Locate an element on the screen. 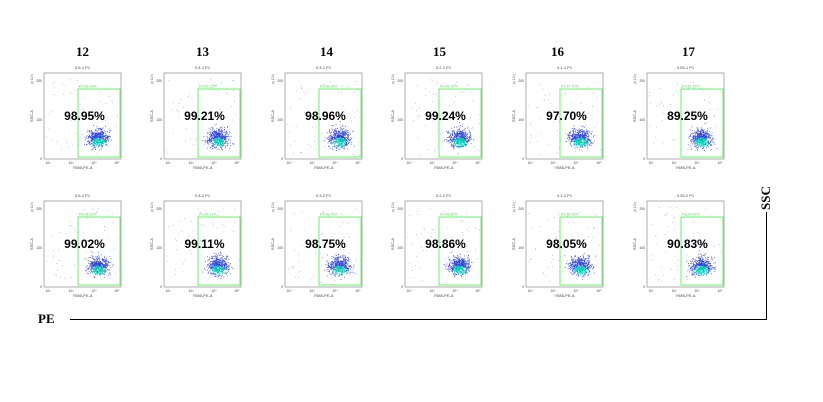 The image size is (823, 402). gate-label: P3:99.21% is located at coordinates (208, 87).